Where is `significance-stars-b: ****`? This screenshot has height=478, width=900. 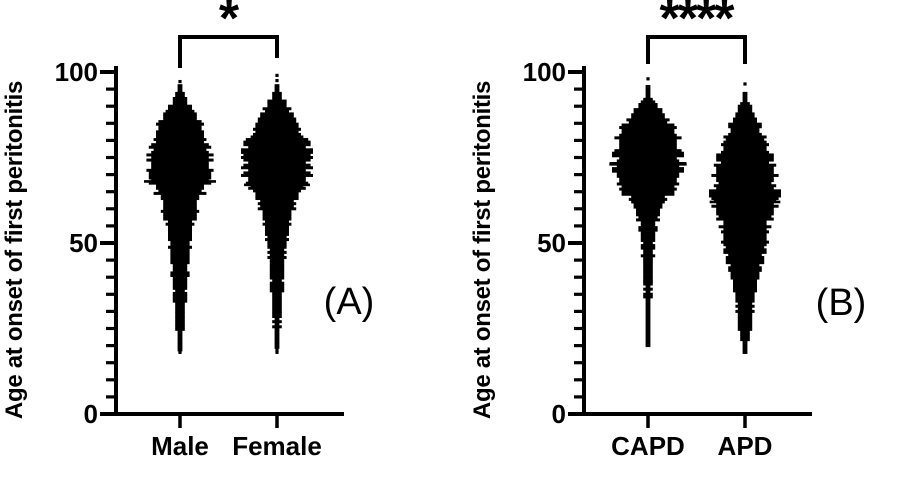
significance-stars-b: **** is located at coordinates (697, 24).